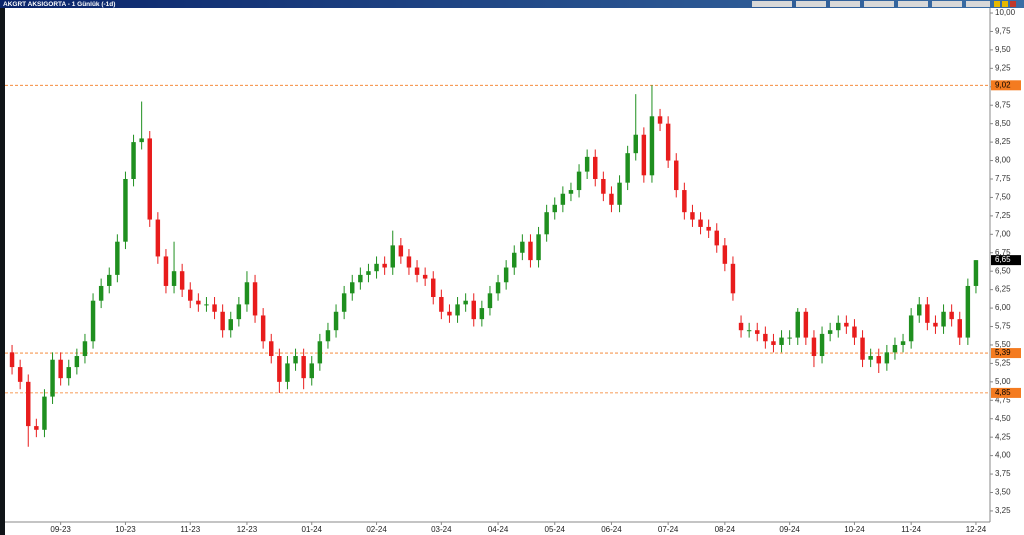 This screenshot has height=535, width=1024. I want to click on toolbar, so click(884, 4).